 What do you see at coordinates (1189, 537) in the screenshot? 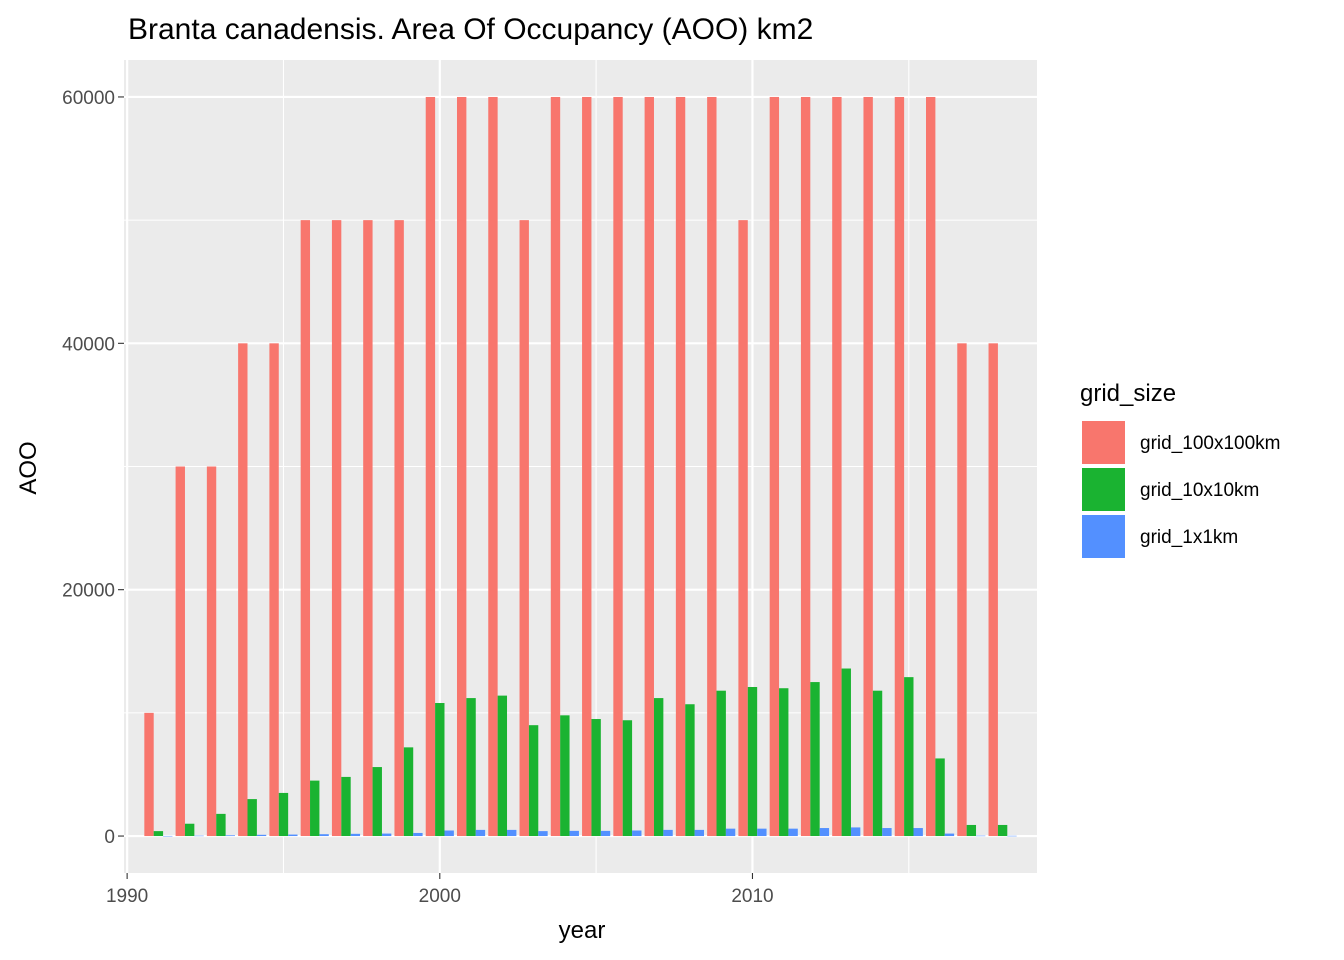
I see `legend-label: grid_1x1km` at bounding box center [1189, 537].